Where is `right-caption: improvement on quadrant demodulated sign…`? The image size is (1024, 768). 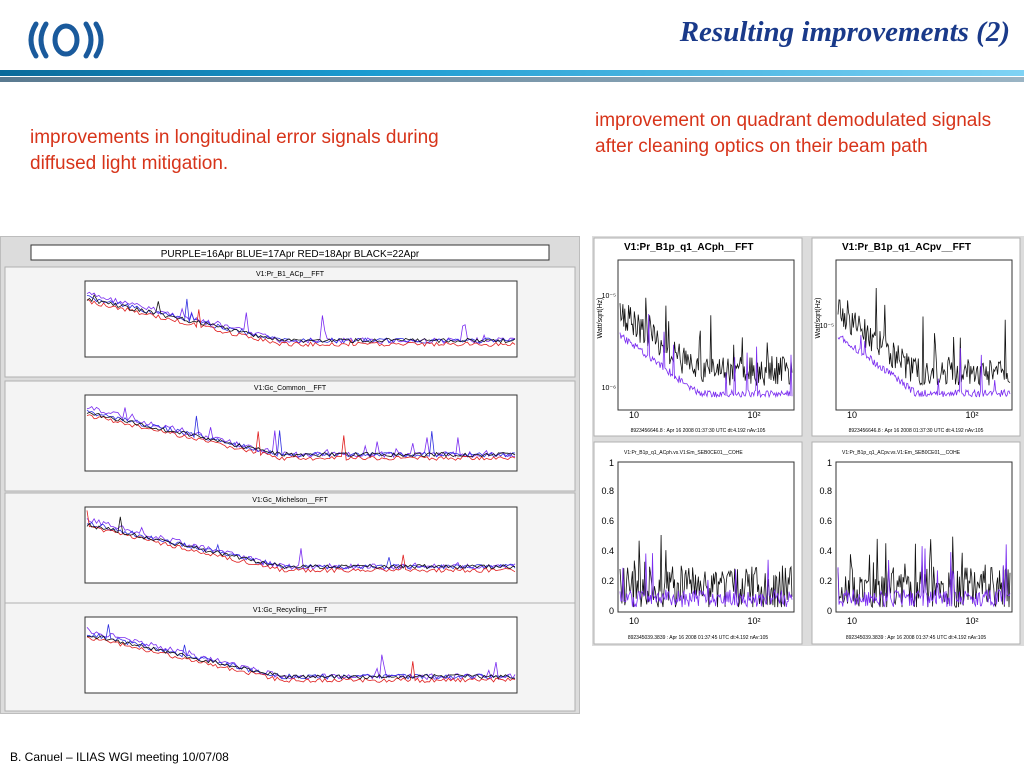 right-caption: improvement on quadrant demodulated sign… is located at coordinates (793, 133).